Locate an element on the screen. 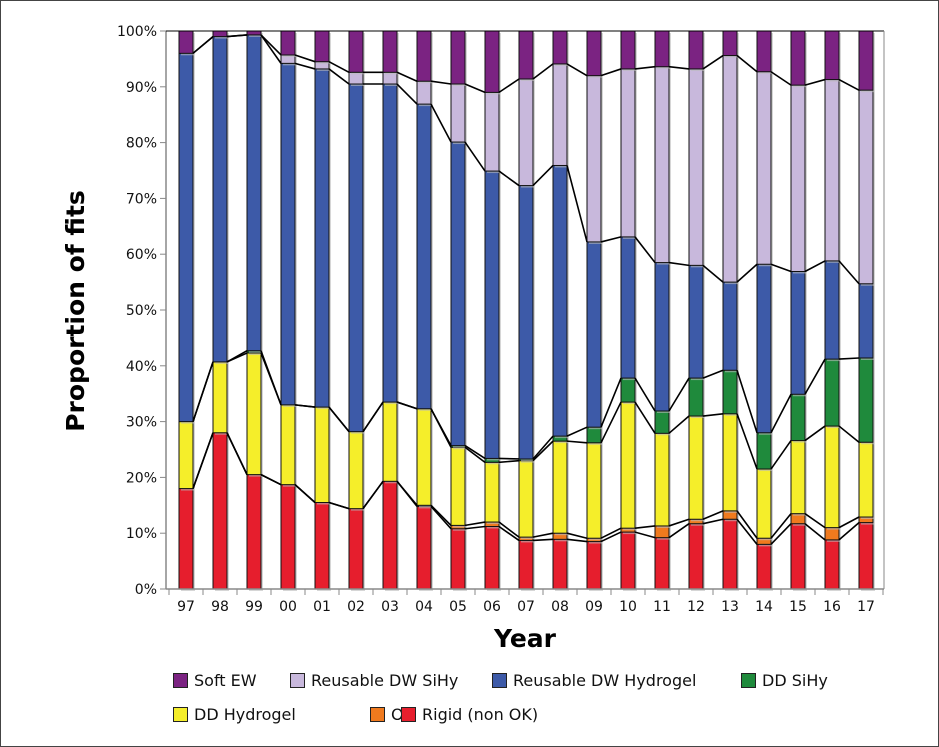 The image size is (939, 747). legend-label: DD SiHy is located at coordinates (795, 680).